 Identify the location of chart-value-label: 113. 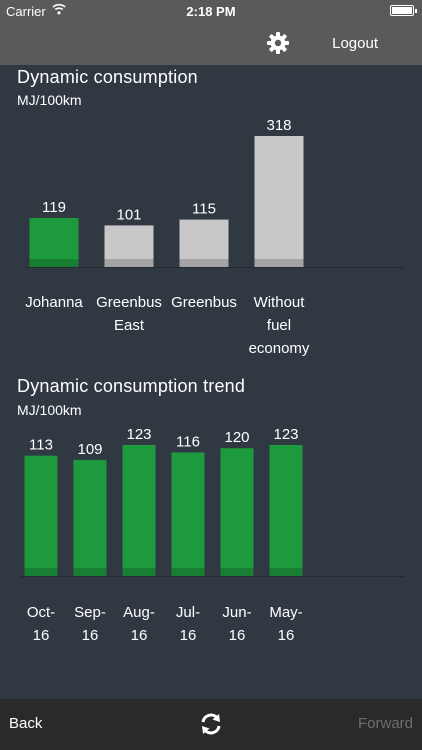
(41, 445).